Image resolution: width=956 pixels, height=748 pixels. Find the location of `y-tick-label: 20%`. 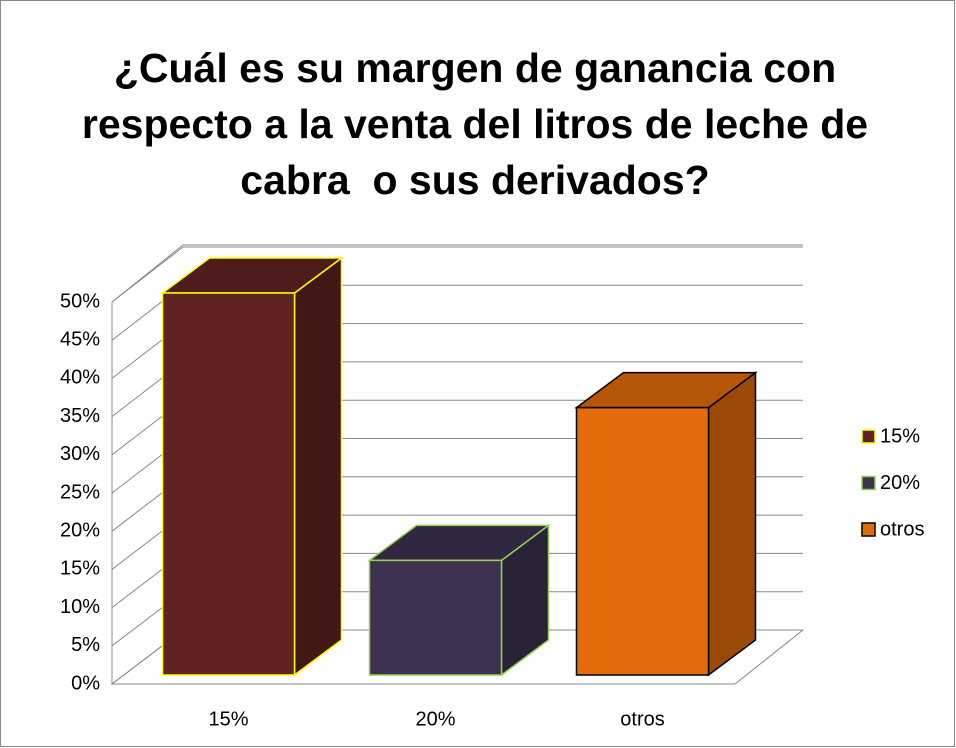

y-tick-label: 20% is located at coordinates (80, 530).